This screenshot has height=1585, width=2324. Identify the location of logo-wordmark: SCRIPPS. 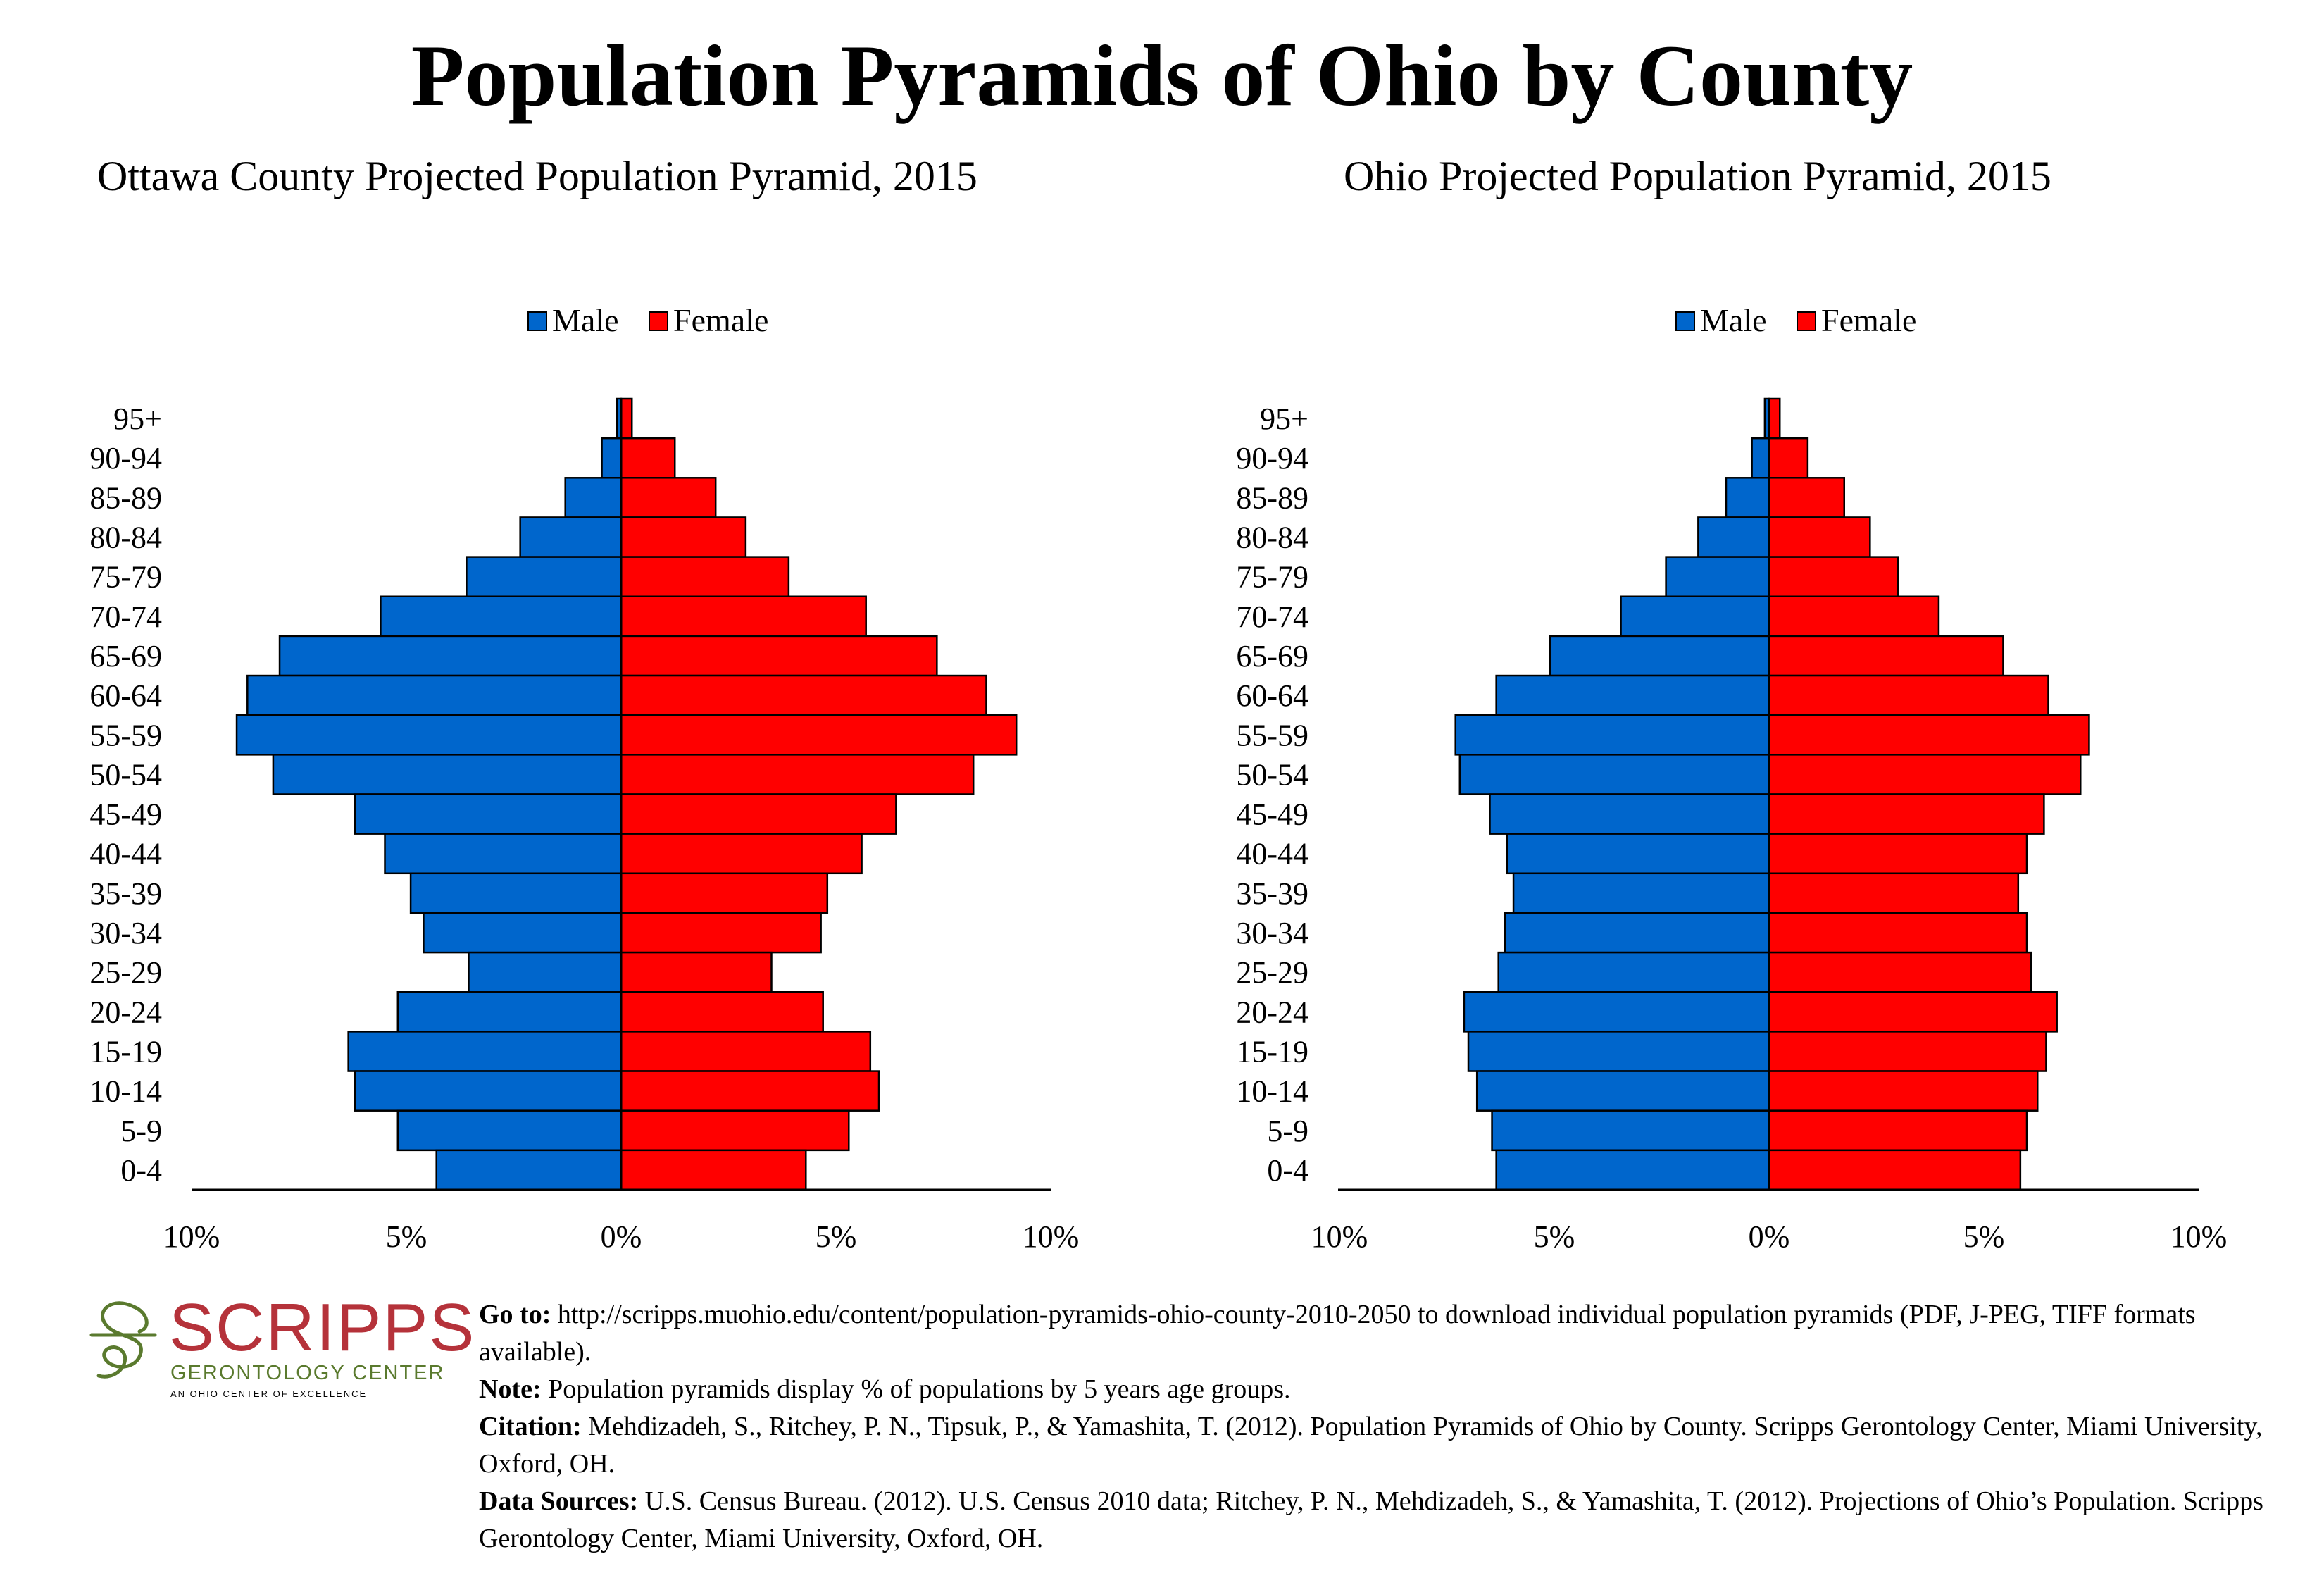
(322, 1327).